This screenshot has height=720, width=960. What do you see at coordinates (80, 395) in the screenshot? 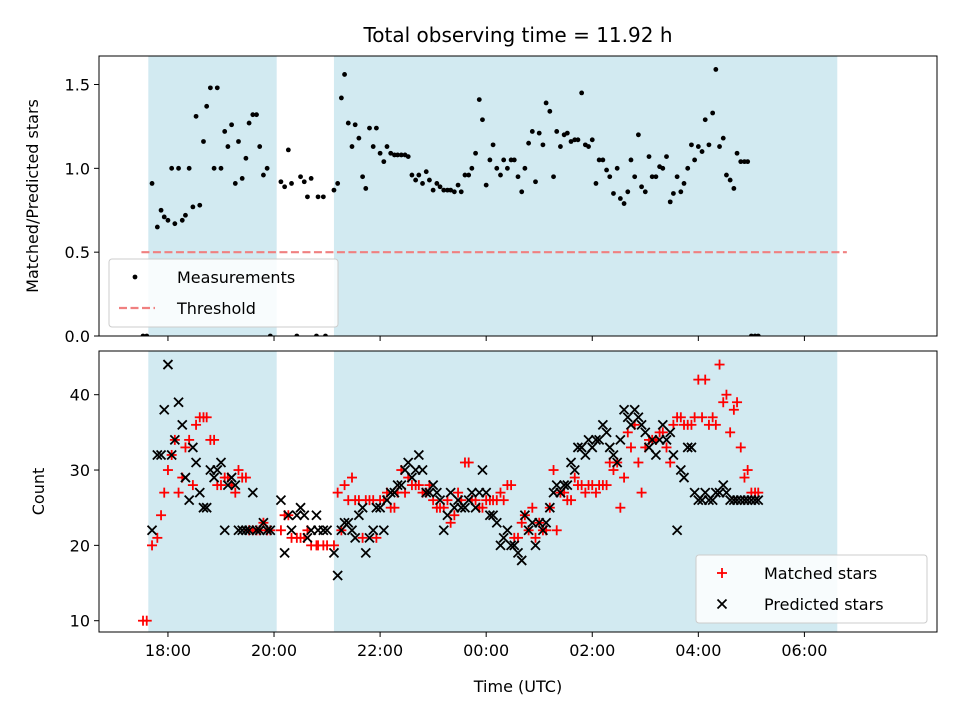
I see `count-y-tick-label: 40` at bounding box center [80, 395].